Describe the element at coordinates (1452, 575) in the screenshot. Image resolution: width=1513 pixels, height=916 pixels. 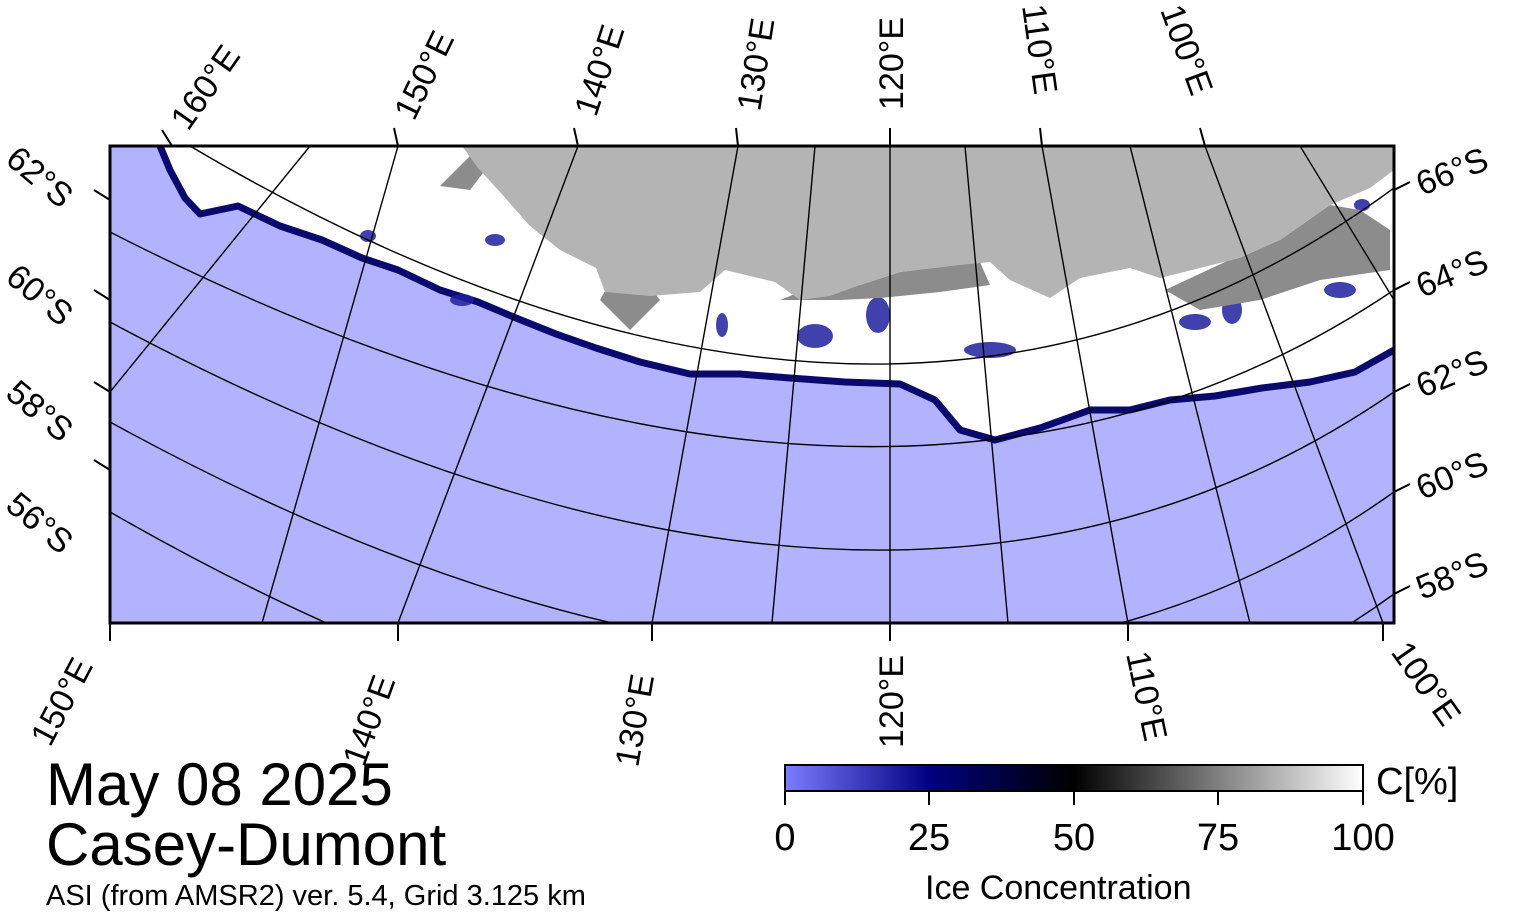
I see `lat-label-right-58s: 58°S` at that location.